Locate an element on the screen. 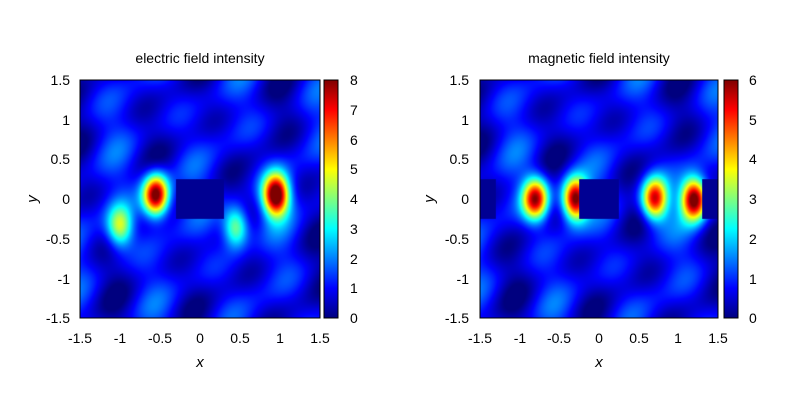 The image size is (800, 405). electric-y-tick: 1 is located at coordinates (66, 120).